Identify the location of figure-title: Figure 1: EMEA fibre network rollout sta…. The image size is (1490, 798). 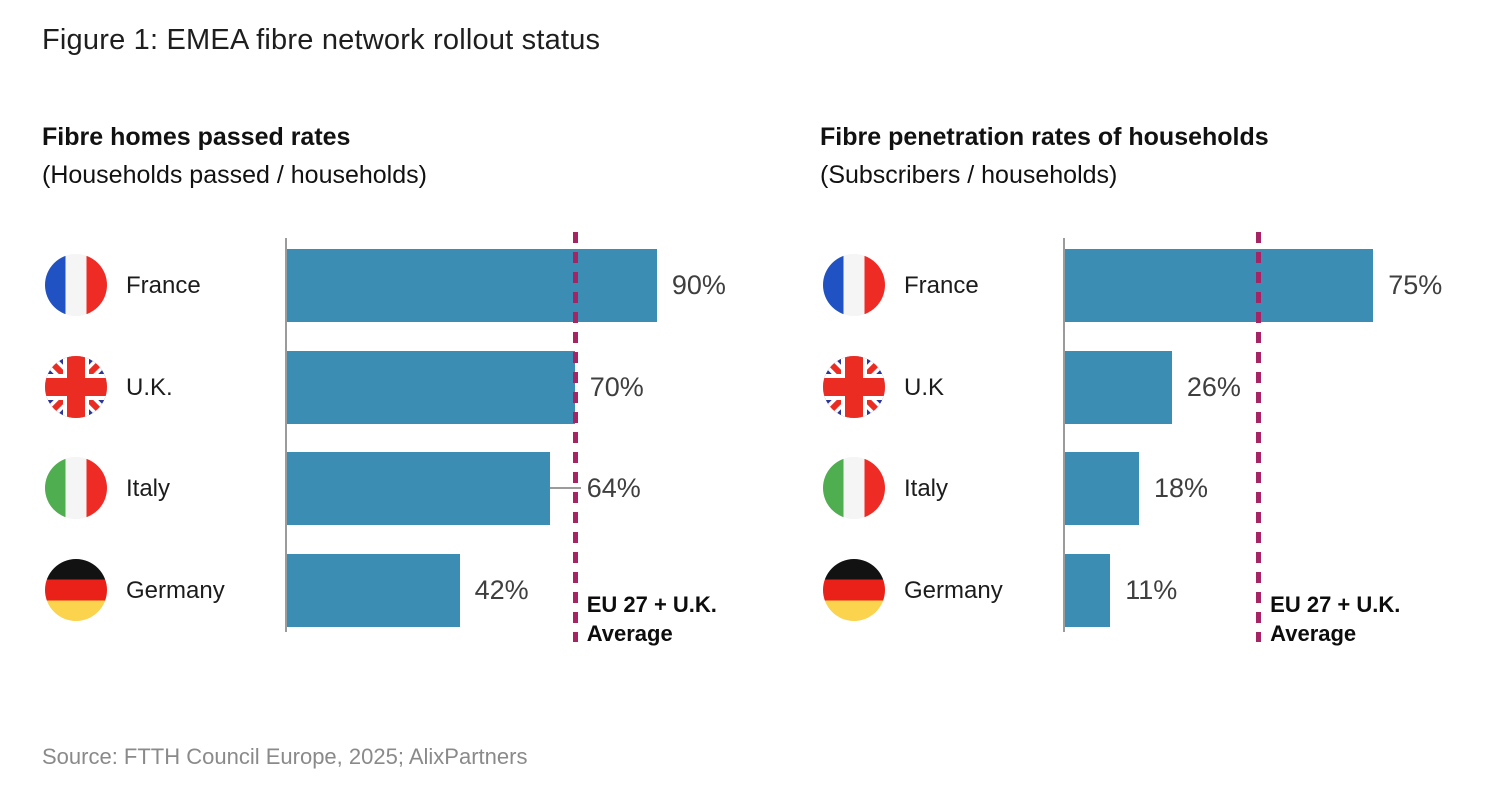
(321, 40).